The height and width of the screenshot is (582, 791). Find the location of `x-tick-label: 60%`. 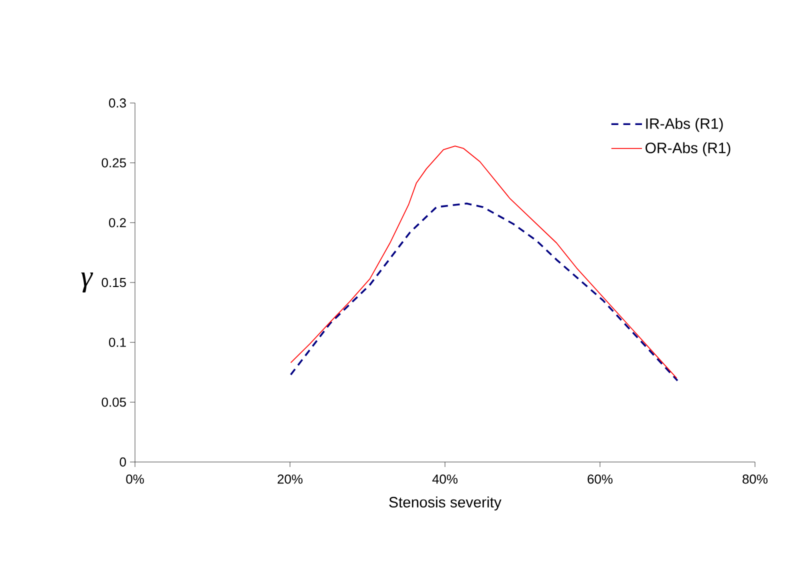

x-tick-label: 60% is located at coordinates (600, 479).